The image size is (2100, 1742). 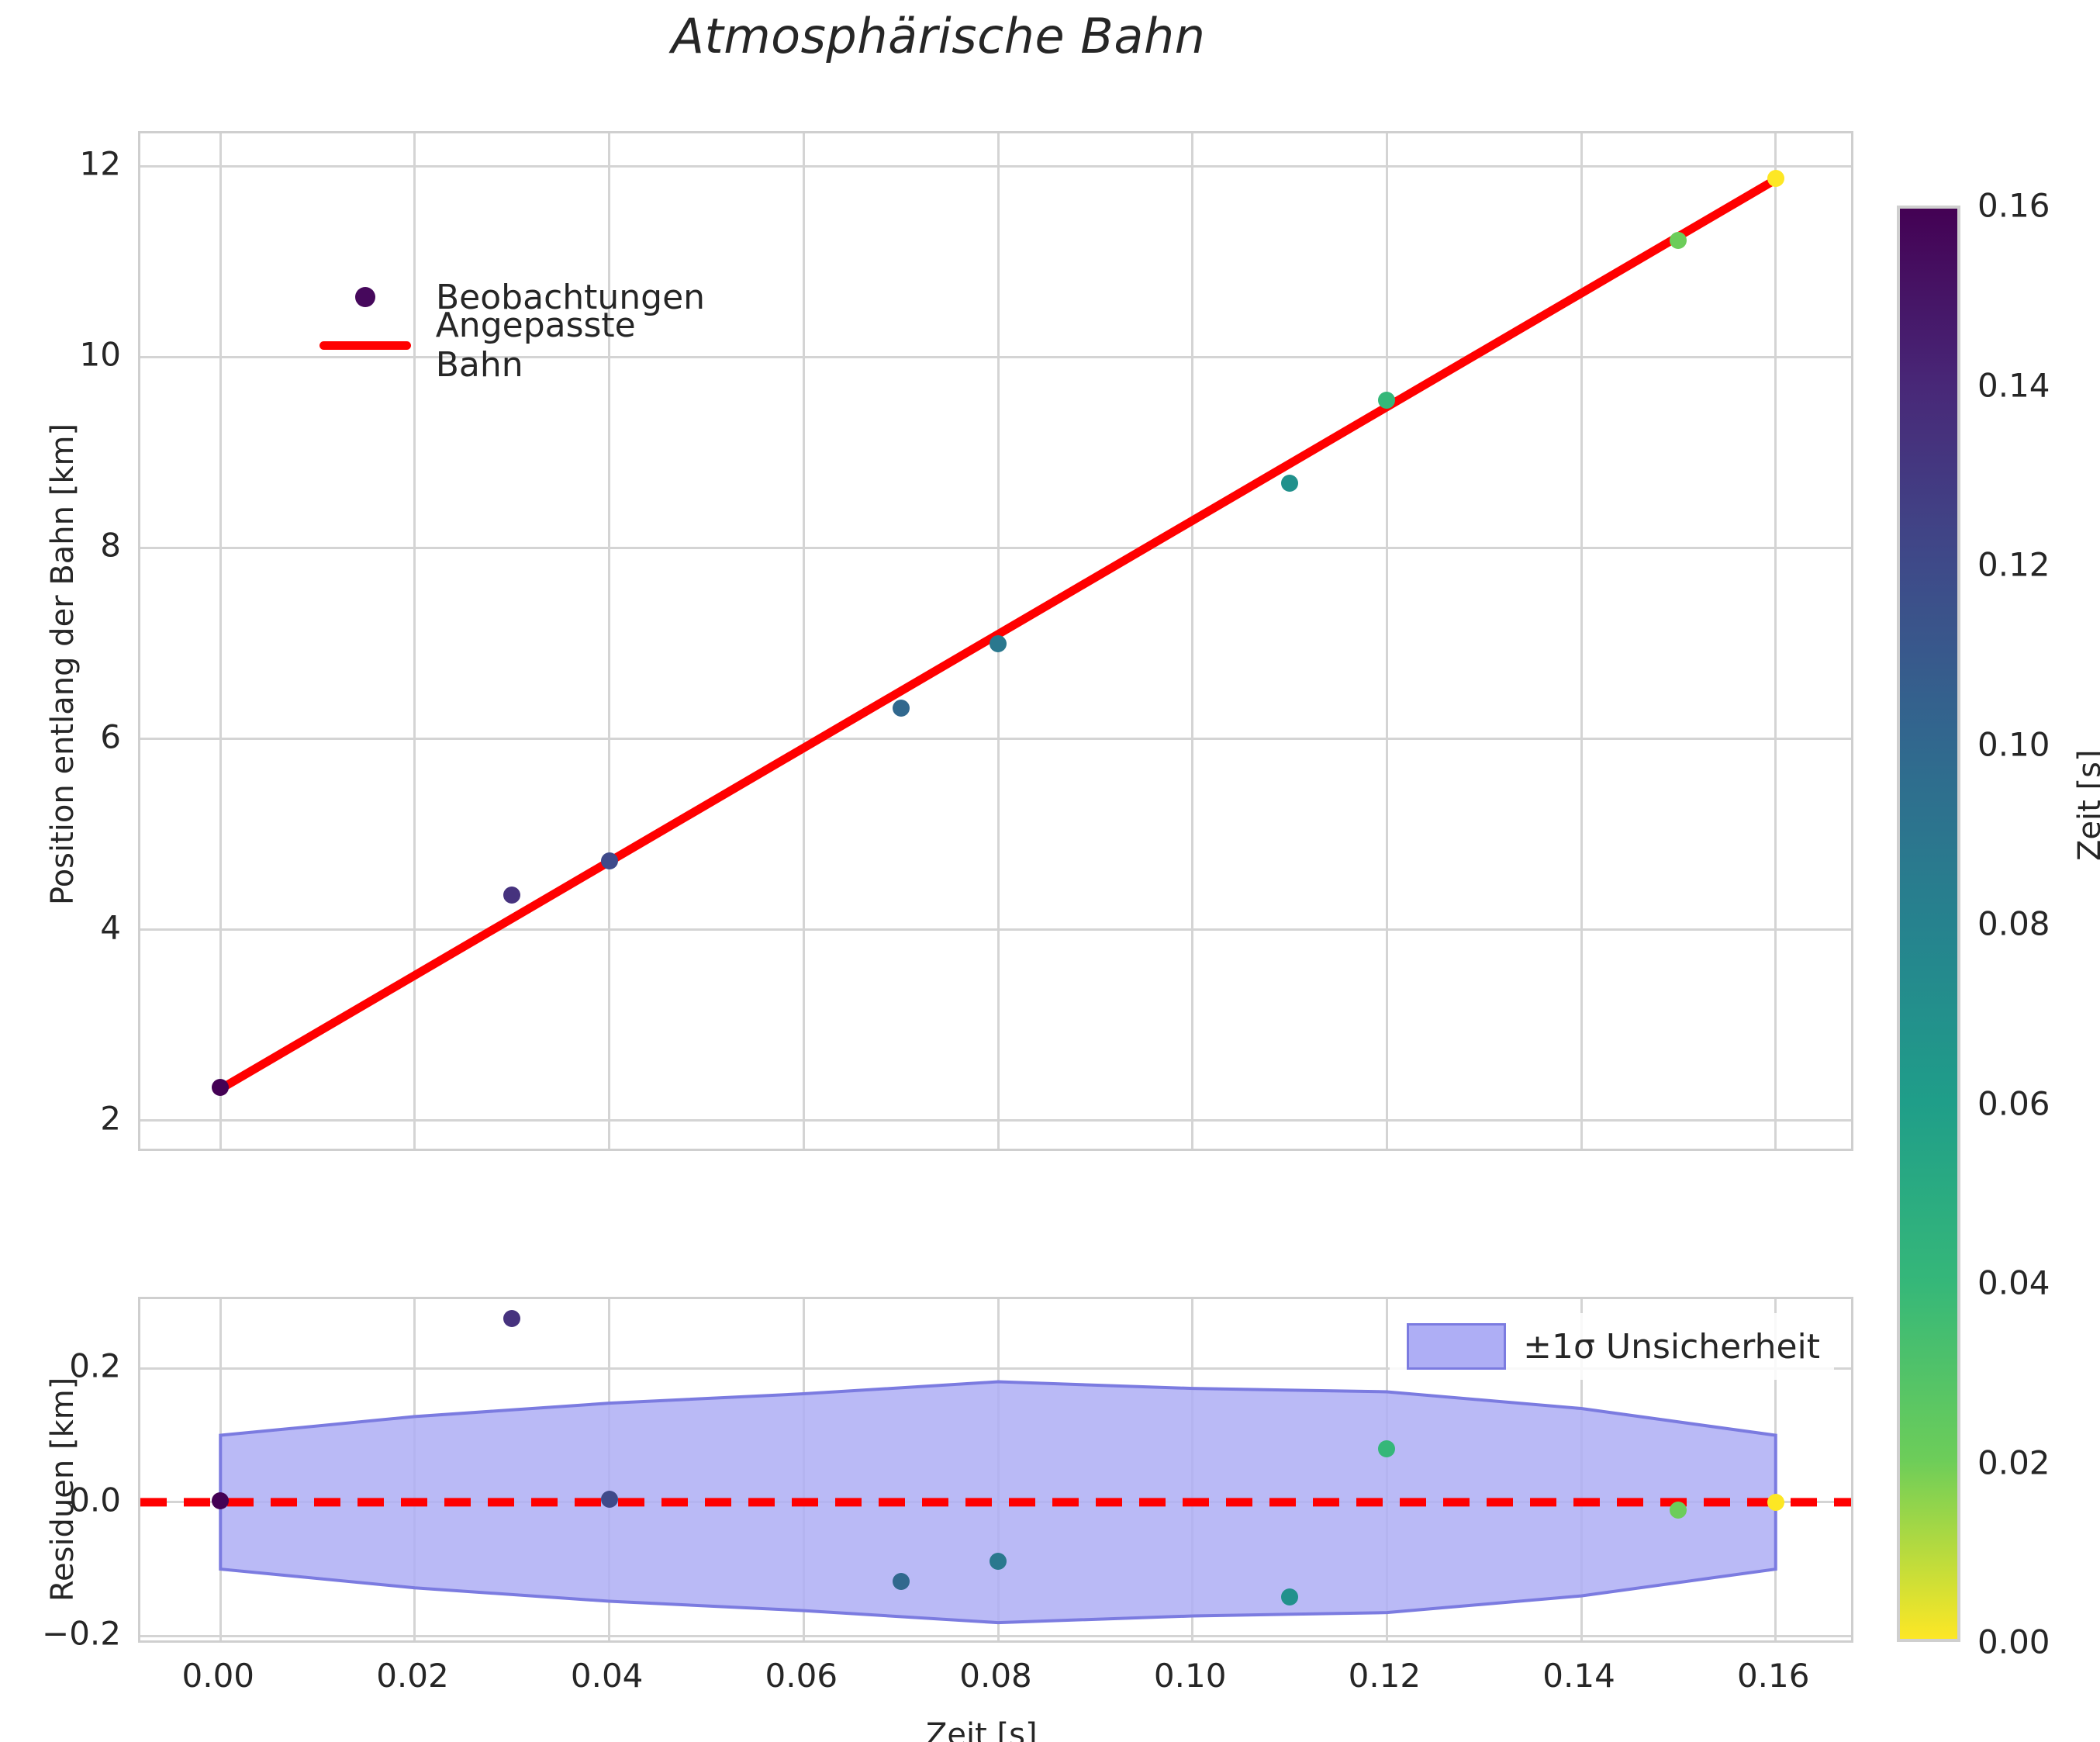 I want to click on colorbar-tick-6: 0.12, so click(x=2013, y=564).